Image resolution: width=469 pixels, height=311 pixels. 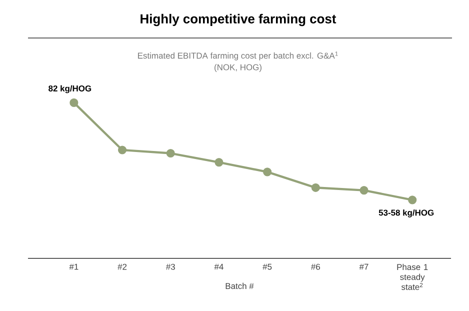 I want to click on x-tick-label: #2, so click(x=122, y=267).